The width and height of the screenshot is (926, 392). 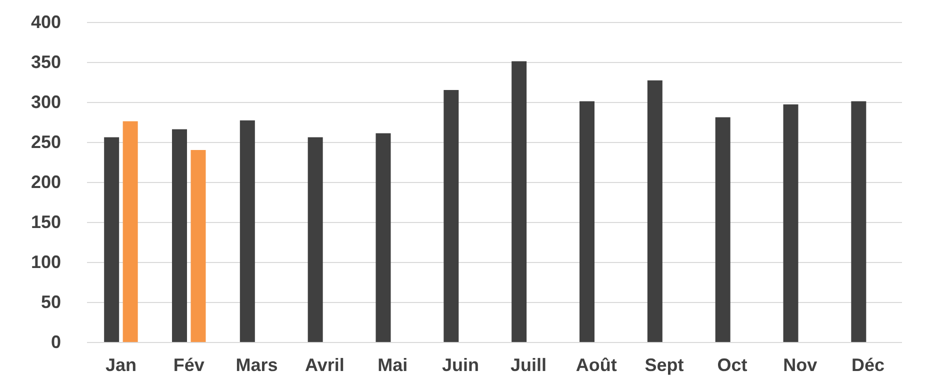 I want to click on x-tick-label: Fév, so click(x=188, y=365).